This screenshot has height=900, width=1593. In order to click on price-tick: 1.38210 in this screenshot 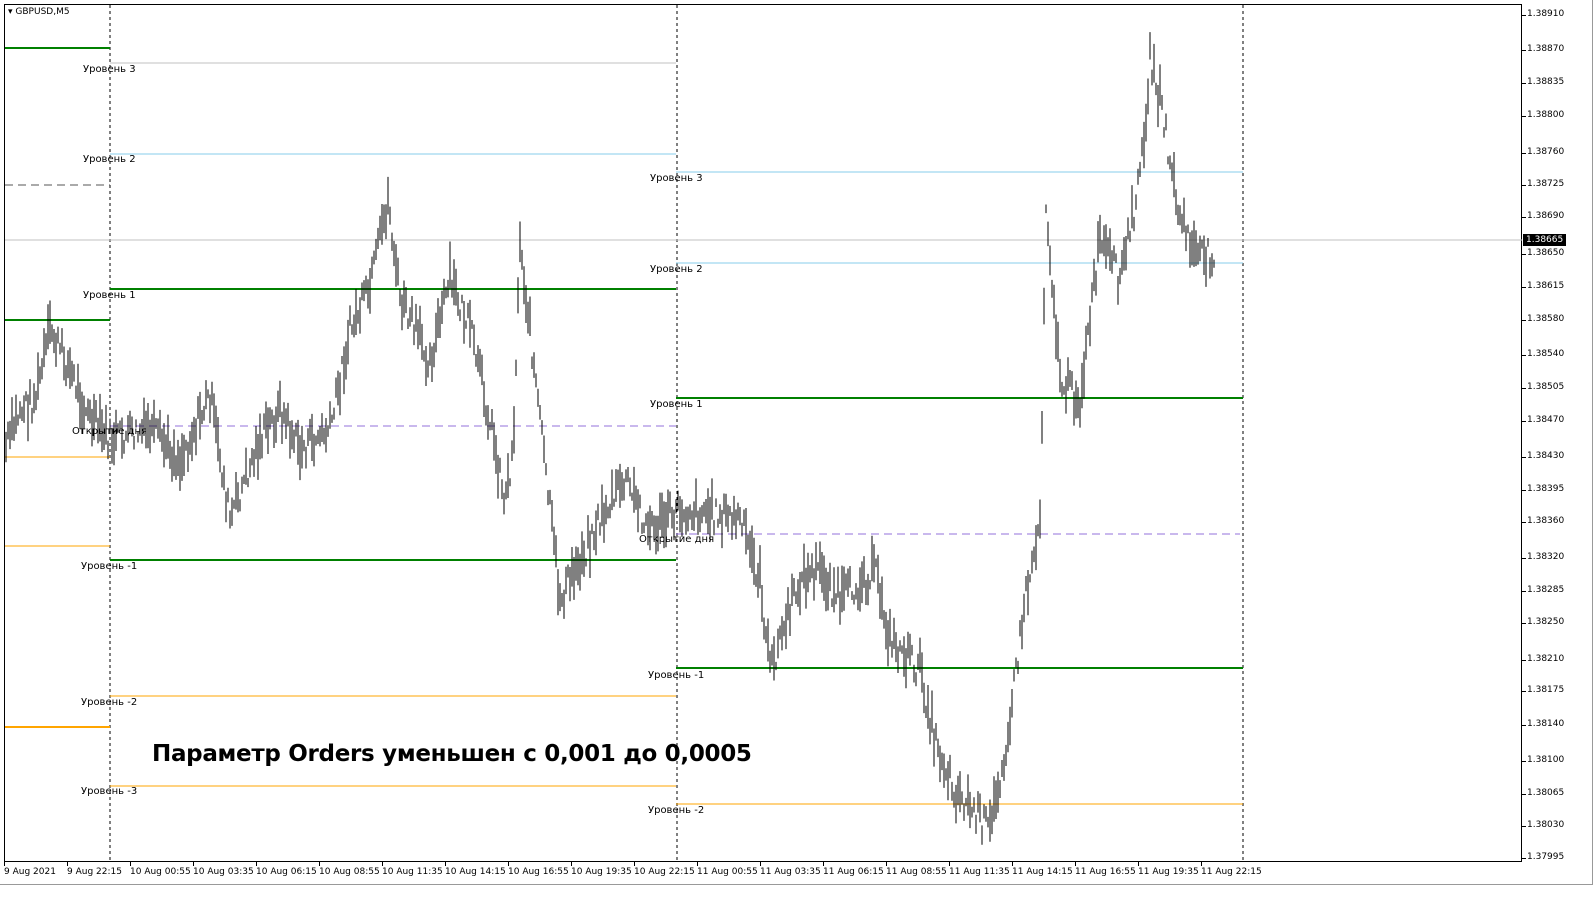, I will do `click(1543, 659)`.